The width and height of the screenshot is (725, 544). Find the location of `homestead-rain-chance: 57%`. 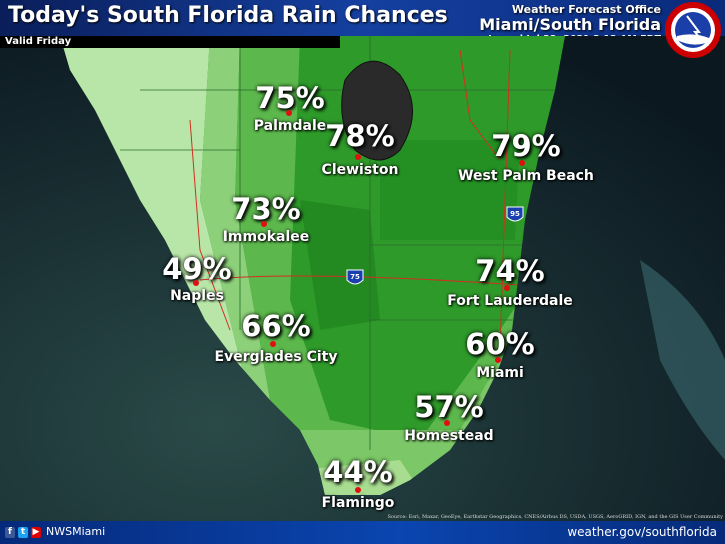

homestead-rain-chance: 57% is located at coordinates (449, 407).